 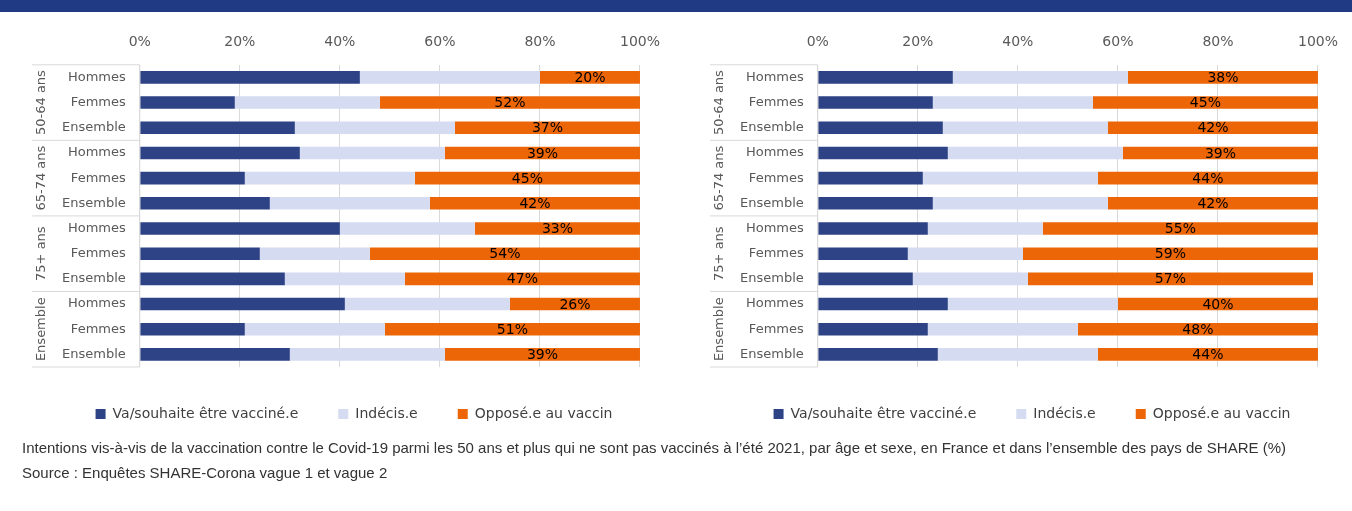 I want to click on text: Intentions vis-à-vis de la vaccination contre le Covid-19 parmi les 50 ans et plus qui ne sont pas vaccinés à l’été 2021, par âge et sexe, en France et dans l’ensemble des pays de SHARE (%), so click(x=654, y=447).